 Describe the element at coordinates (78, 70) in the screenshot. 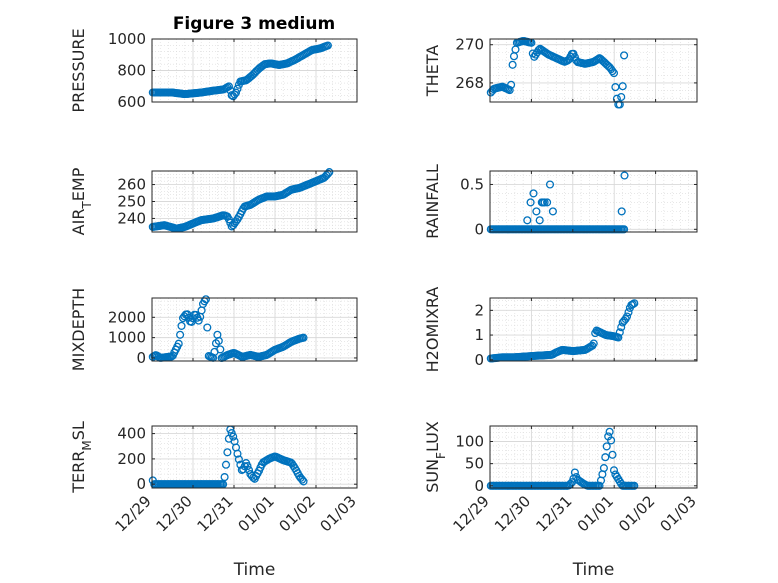

I see `y-axis-label: PRESSURE` at that location.